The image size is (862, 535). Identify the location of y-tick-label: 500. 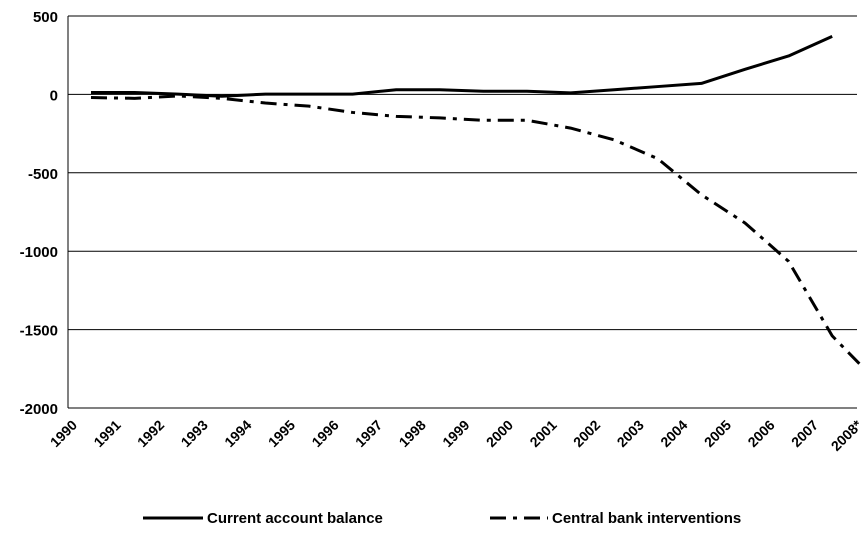
(45, 17).